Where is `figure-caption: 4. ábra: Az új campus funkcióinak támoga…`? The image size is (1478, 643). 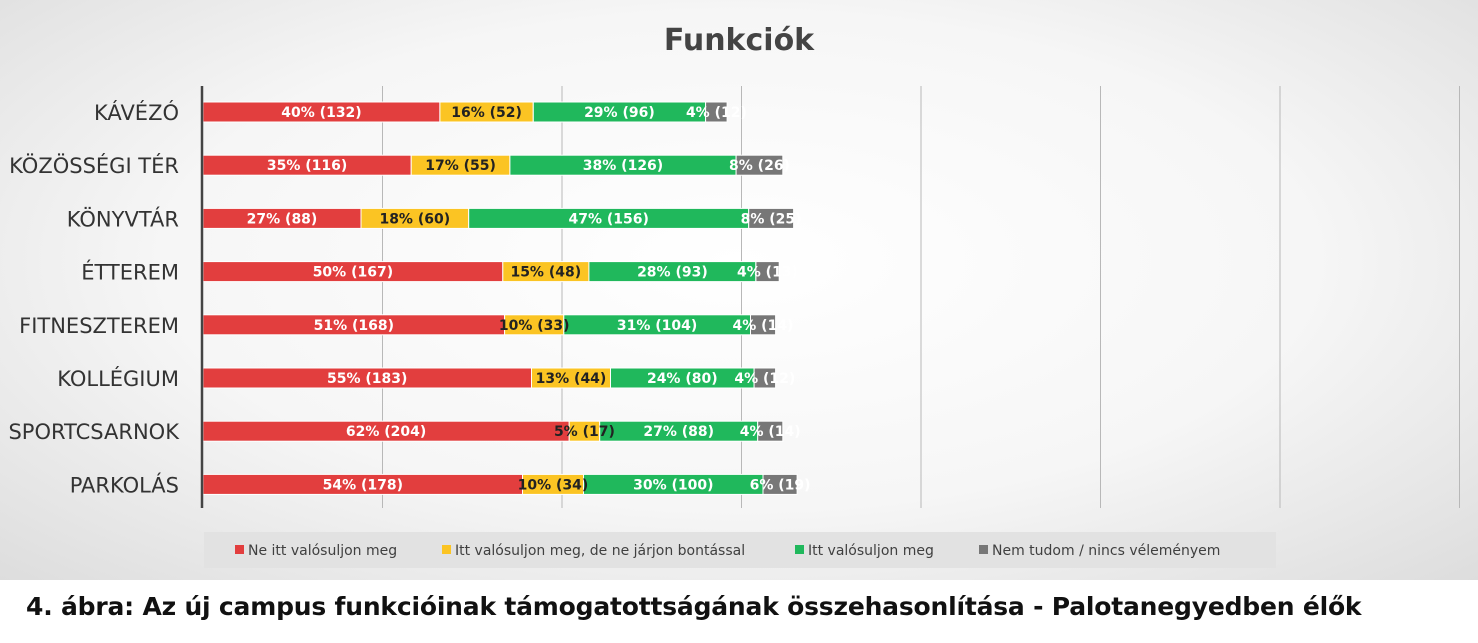
figure-caption: 4. ábra: Az új campus funkcióinak támoga… is located at coordinates (694, 606).